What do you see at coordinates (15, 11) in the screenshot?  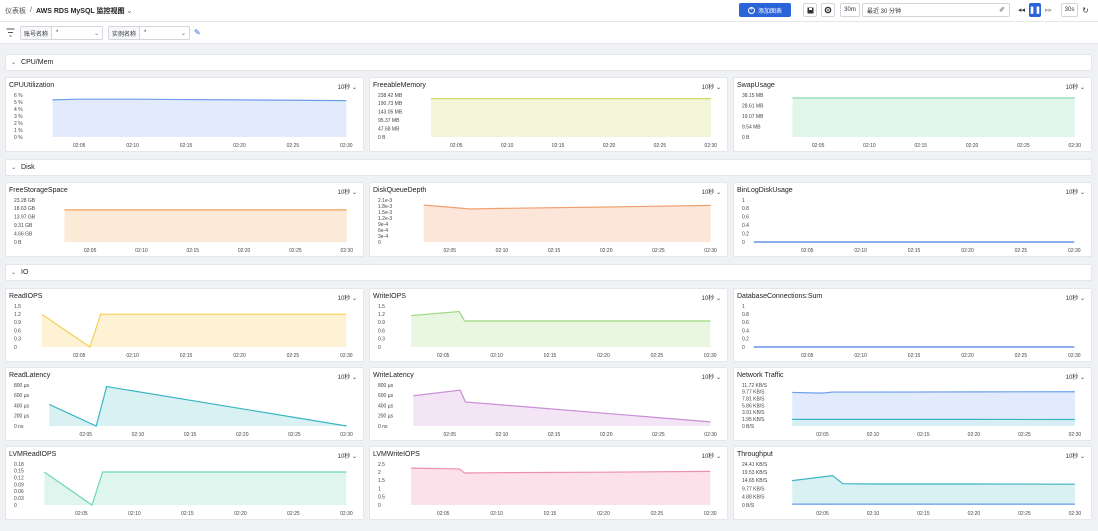 I see `breadcrumb-root: 仪表板` at bounding box center [15, 11].